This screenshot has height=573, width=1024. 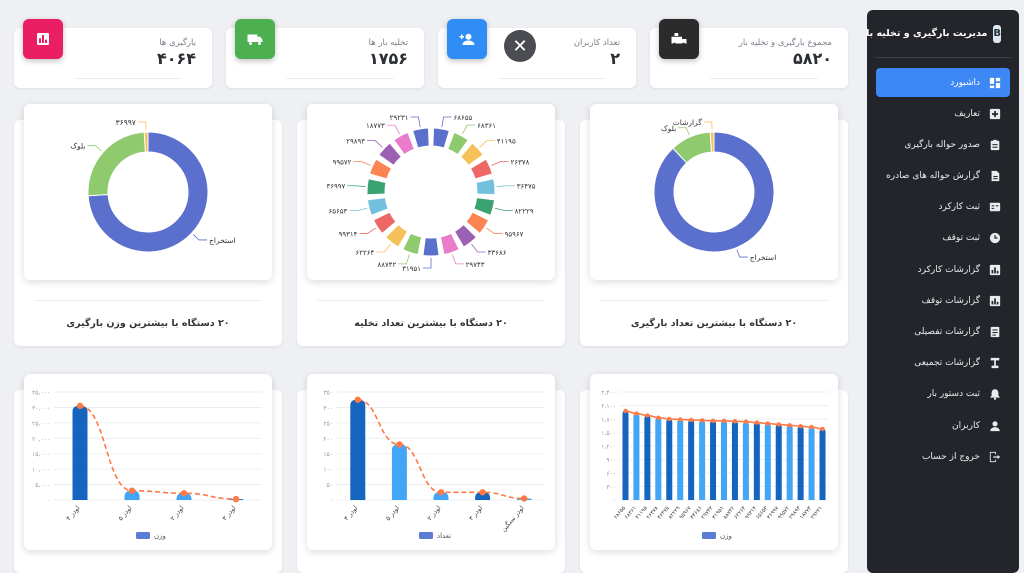 What do you see at coordinates (943, 332) in the screenshot?
I see `sidebar-item-8: گزارشات تفصیلی` at bounding box center [943, 332].